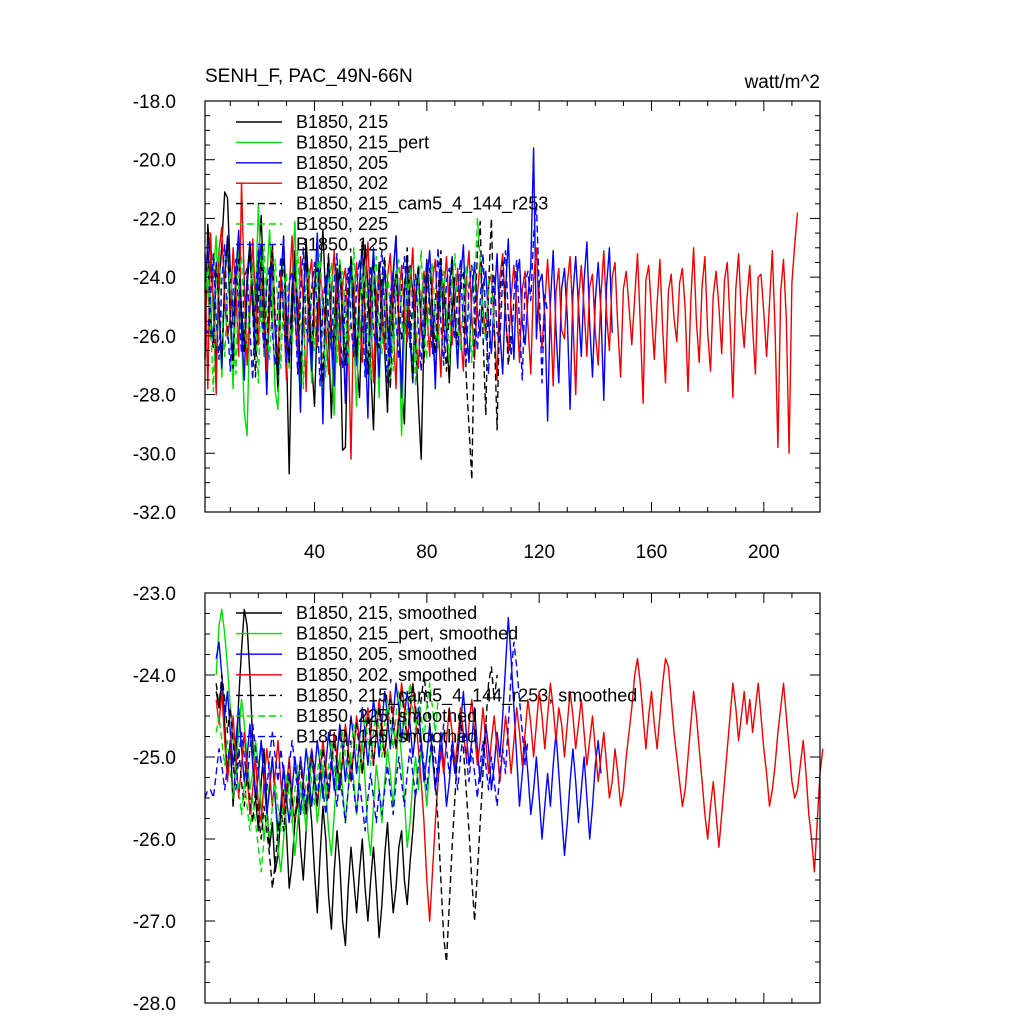  Describe the element at coordinates (154, 594) in the screenshot. I see `bottom-y-tick-label: -23.0` at that location.